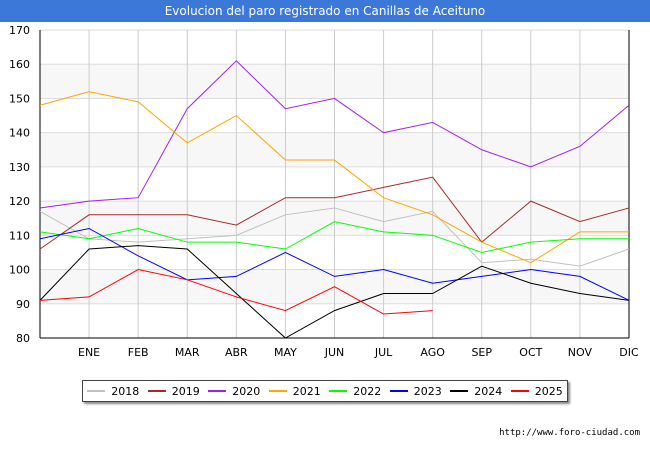 This screenshot has width=650, height=450. Describe the element at coordinates (530, 352) in the screenshot. I see `x-tick-label: OCT` at that location.